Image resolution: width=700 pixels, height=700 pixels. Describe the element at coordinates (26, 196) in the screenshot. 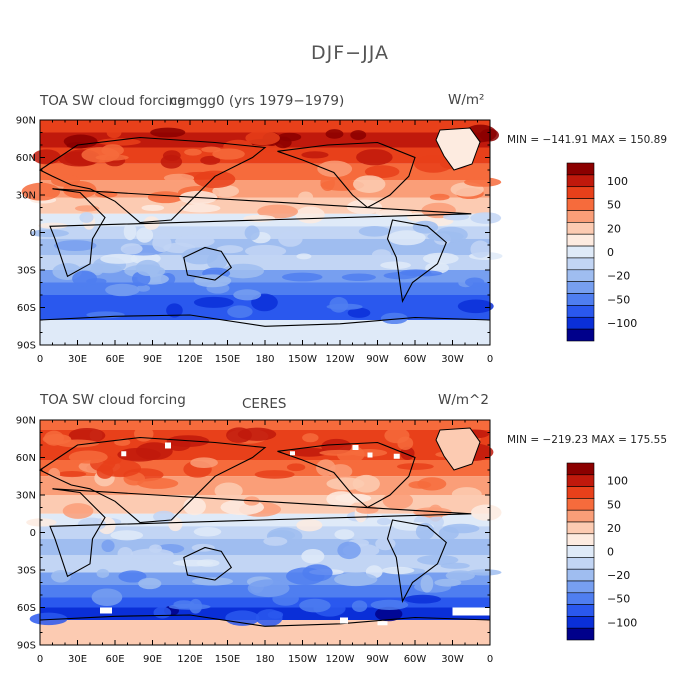

I see `lat-label: 30N` at that location.